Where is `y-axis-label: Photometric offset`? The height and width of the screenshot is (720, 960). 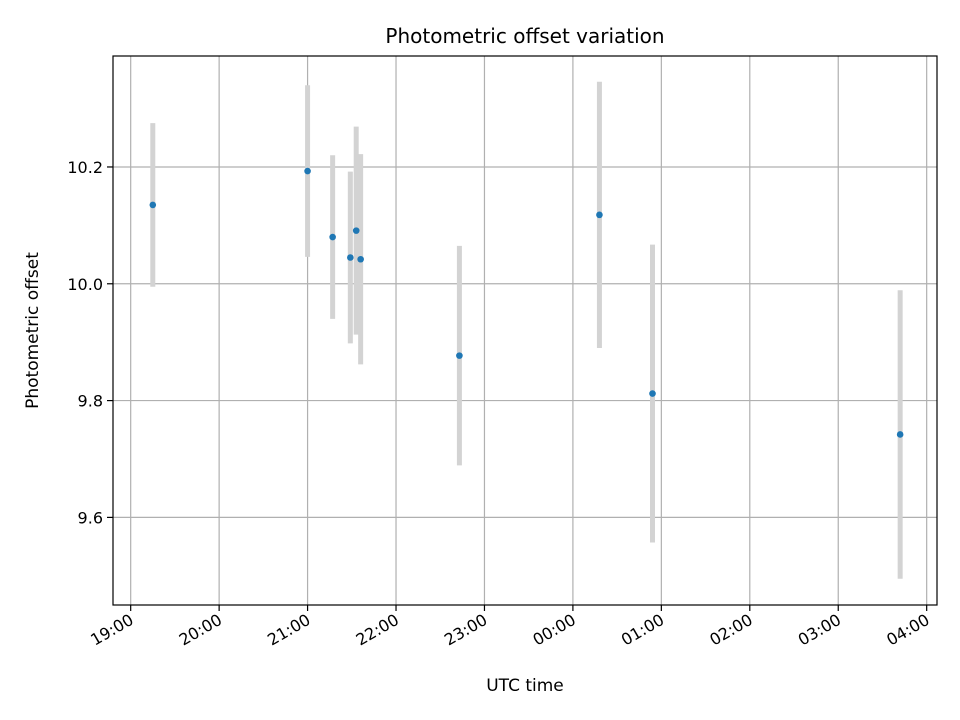 y-axis-label: Photometric offset is located at coordinates (33, 330).